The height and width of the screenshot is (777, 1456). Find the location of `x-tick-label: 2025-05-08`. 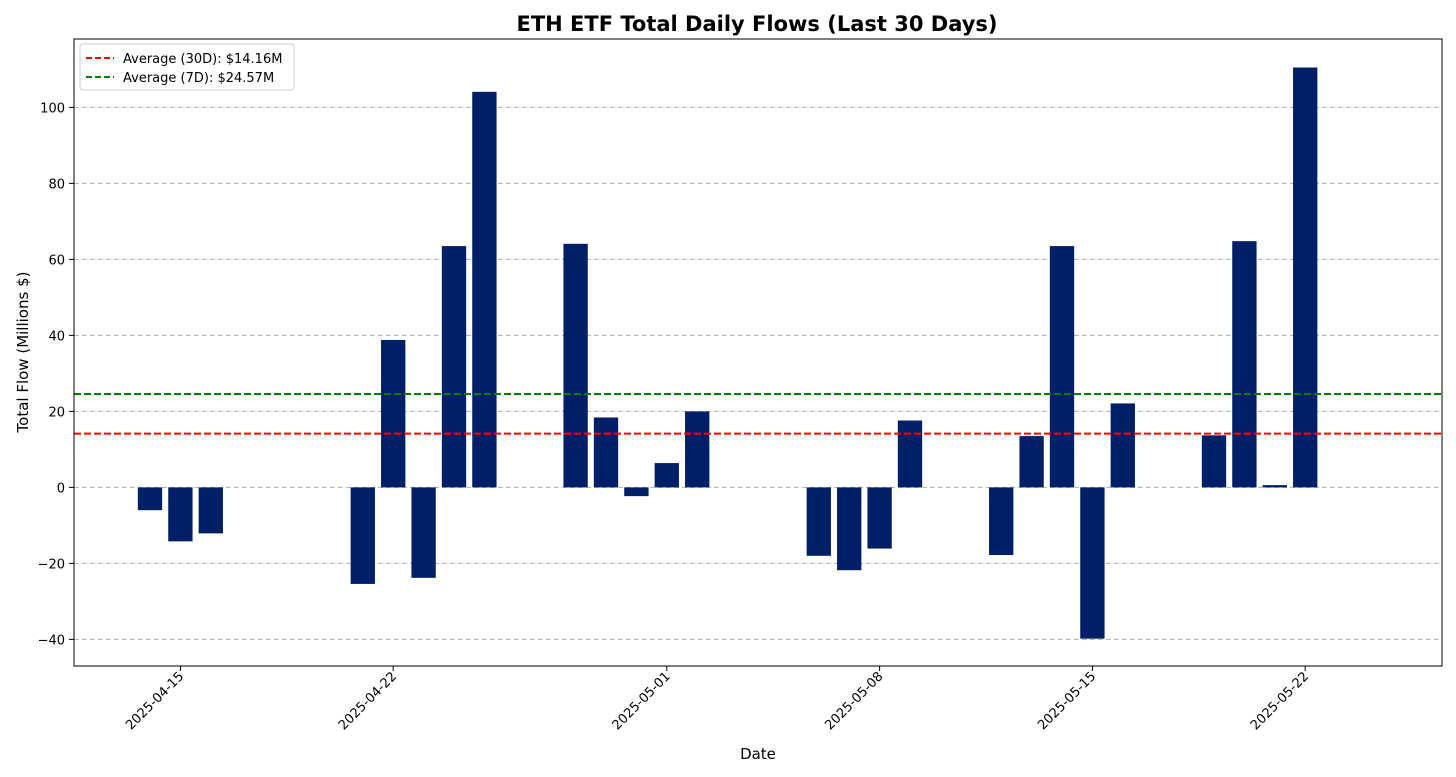

x-tick-label: 2025-05-08 is located at coordinates (854, 701).